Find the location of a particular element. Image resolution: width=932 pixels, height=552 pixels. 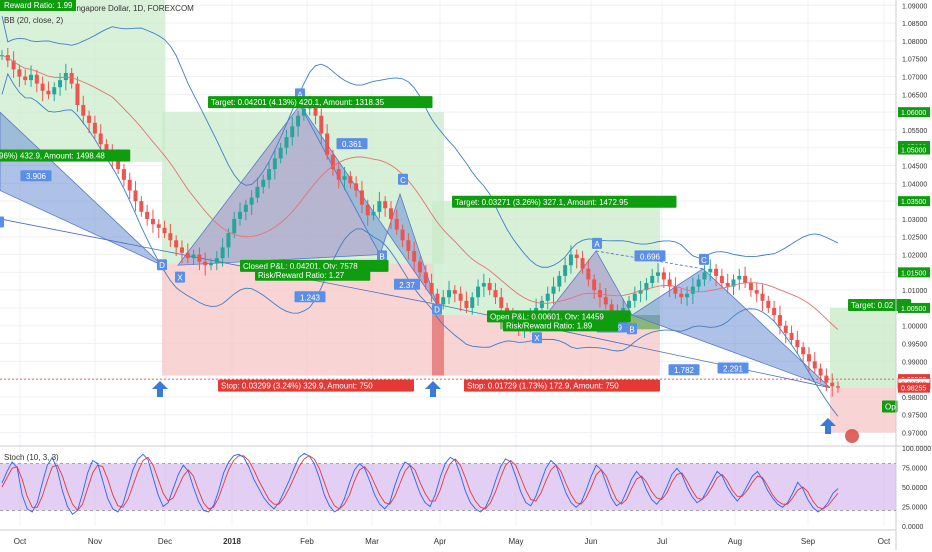

pattern-point-b is located at coordinates (382, 256).